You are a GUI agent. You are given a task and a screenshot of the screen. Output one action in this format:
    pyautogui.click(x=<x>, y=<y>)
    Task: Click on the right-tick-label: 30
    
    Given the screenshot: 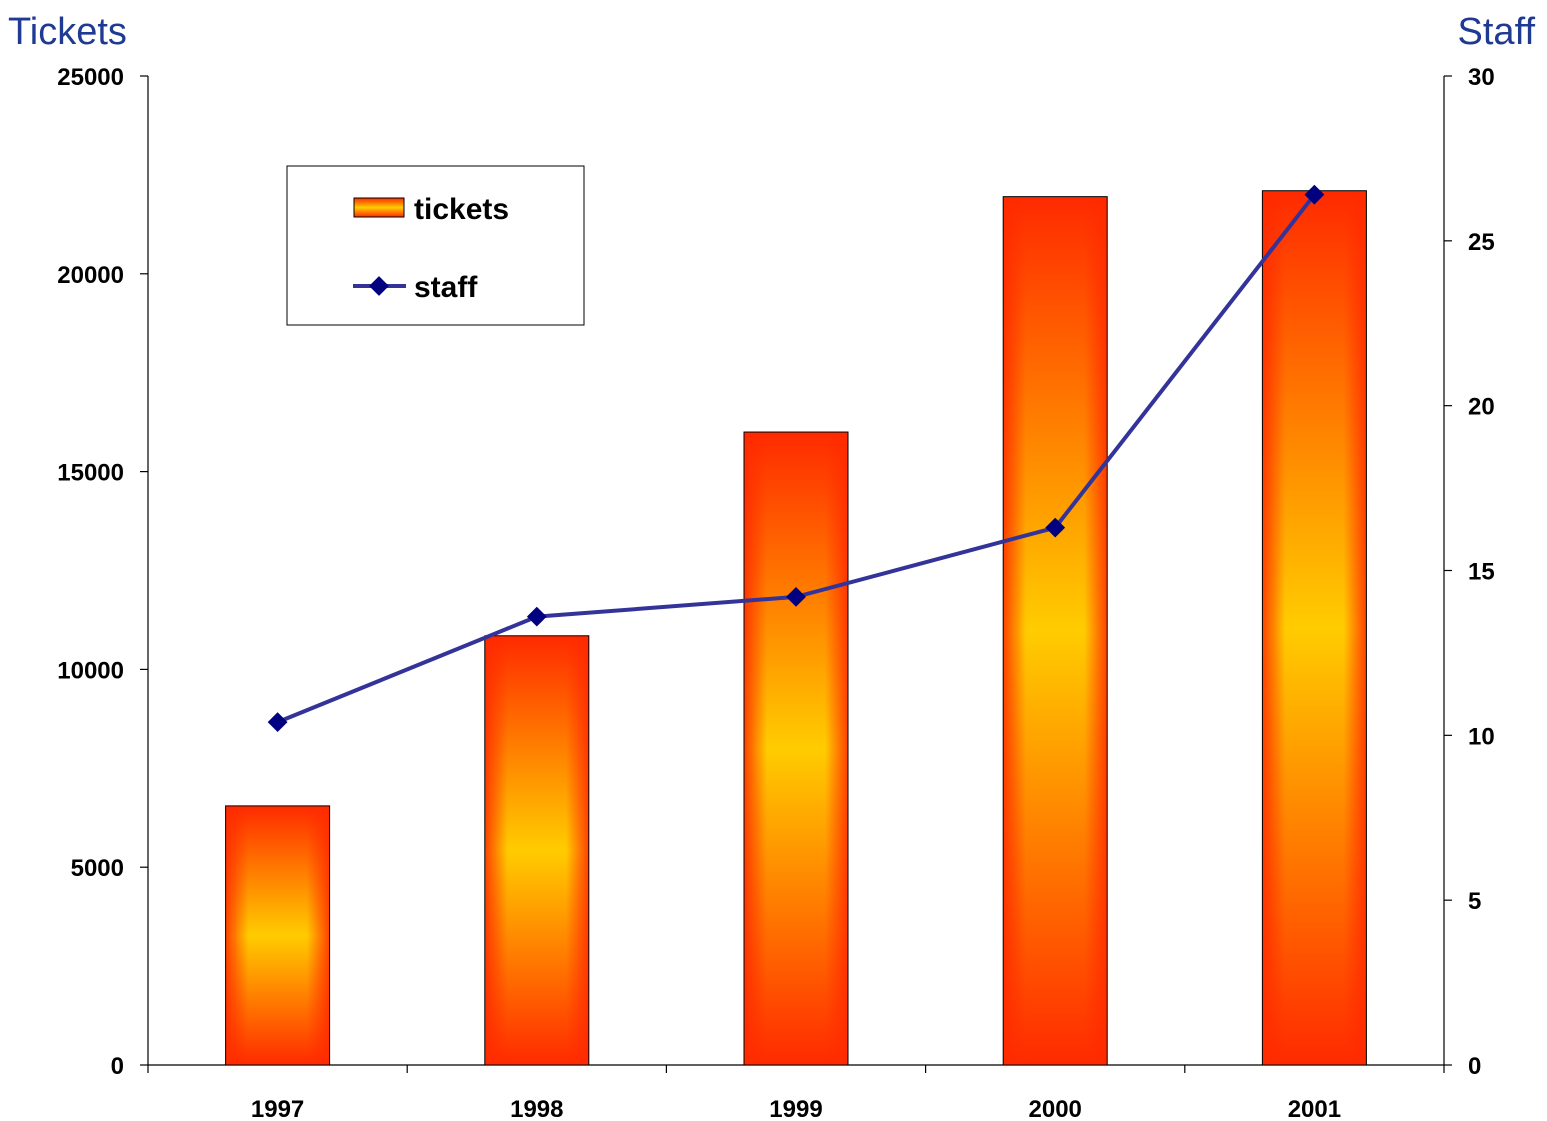 What is the action you would take?
    pyautogui.click(x=1481, y=77)
    